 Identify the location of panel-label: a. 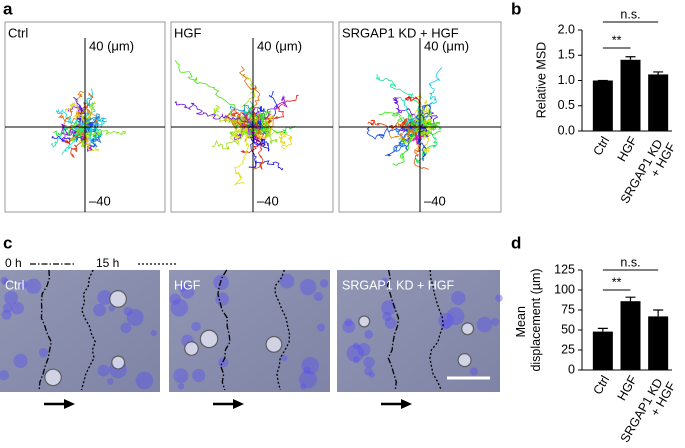
(8, 9).